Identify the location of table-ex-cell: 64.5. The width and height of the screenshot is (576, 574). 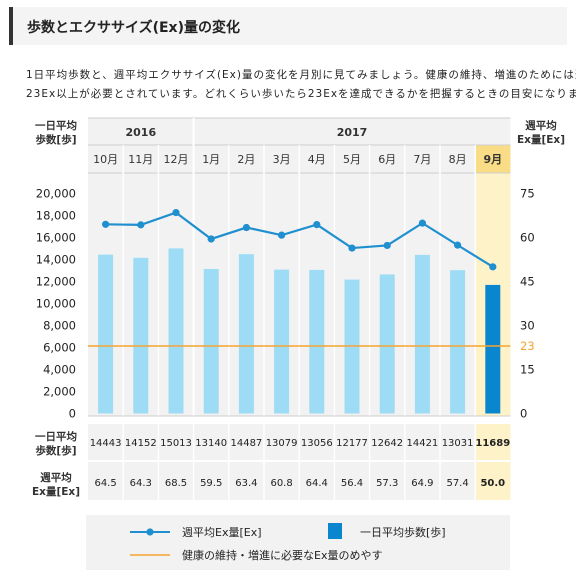
(105, 483).